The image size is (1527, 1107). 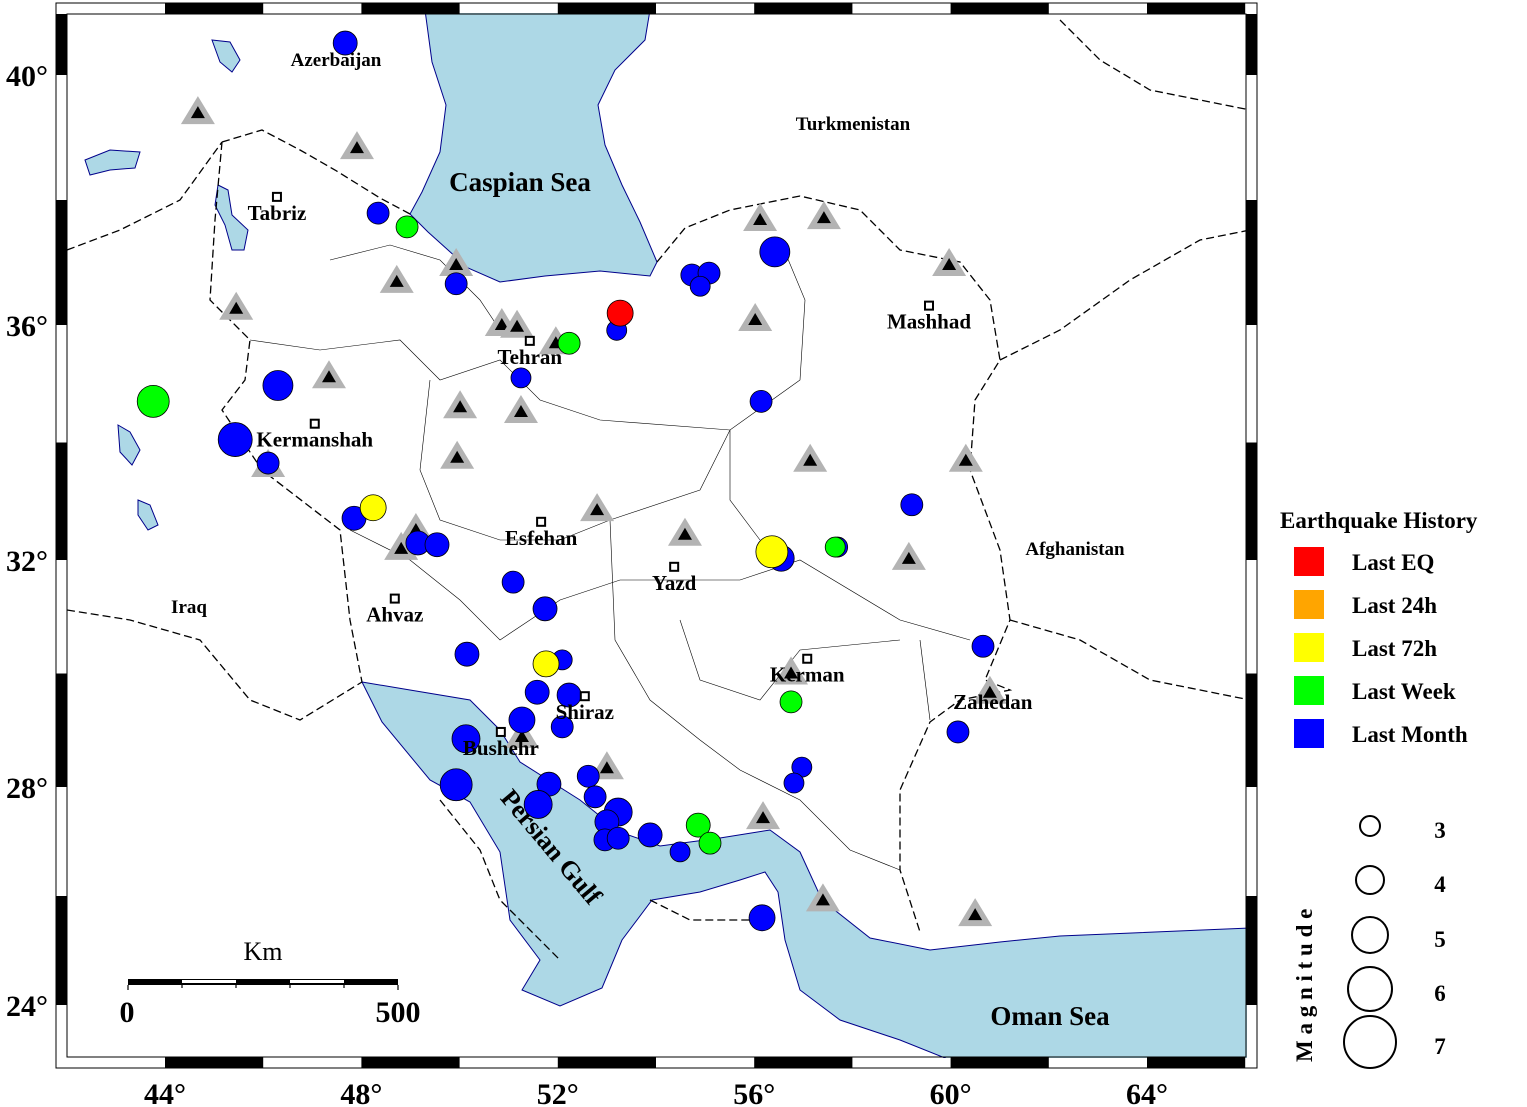 What do you see at coordinates (1379, 520) in the screenshot?
I see `legend-title: Earthquake History` at bounding box center [1379, 520].